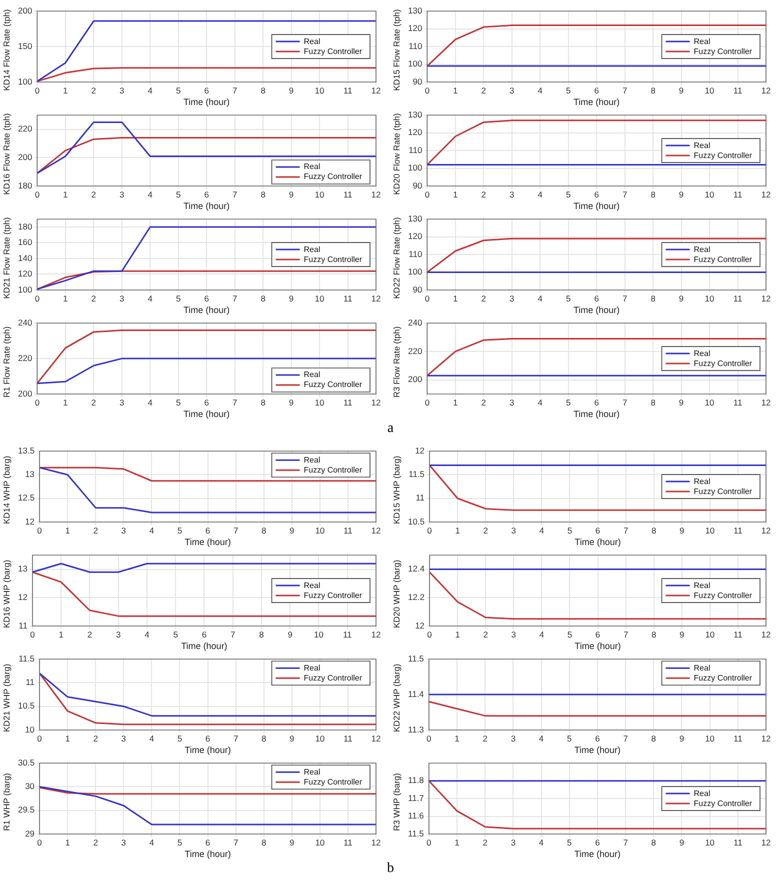 The height and width of the screenshot is (884, 781). What do you see at coordinates (30, 682) in the screenshot?
I see `y-tick-label: 11` at bounding box center [30, 682].